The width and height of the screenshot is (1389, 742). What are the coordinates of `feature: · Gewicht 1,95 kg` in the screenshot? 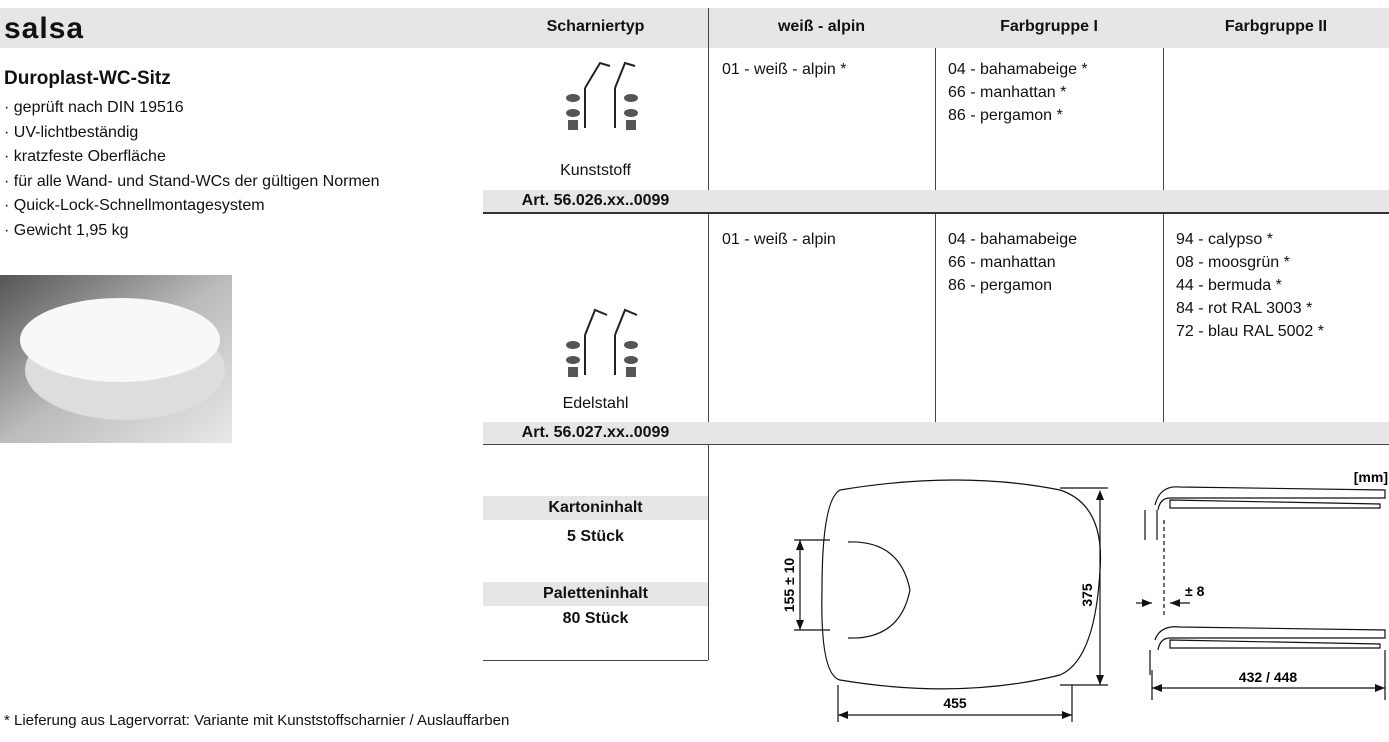 It's located at (66, 230).